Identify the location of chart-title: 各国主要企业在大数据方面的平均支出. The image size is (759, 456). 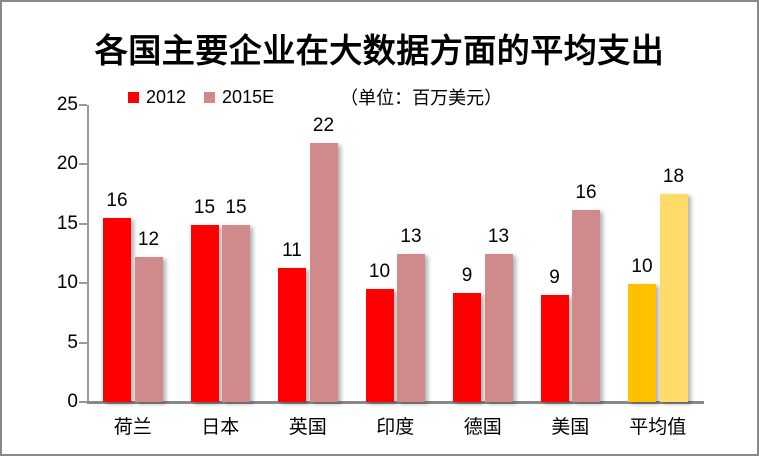
(379, 50).